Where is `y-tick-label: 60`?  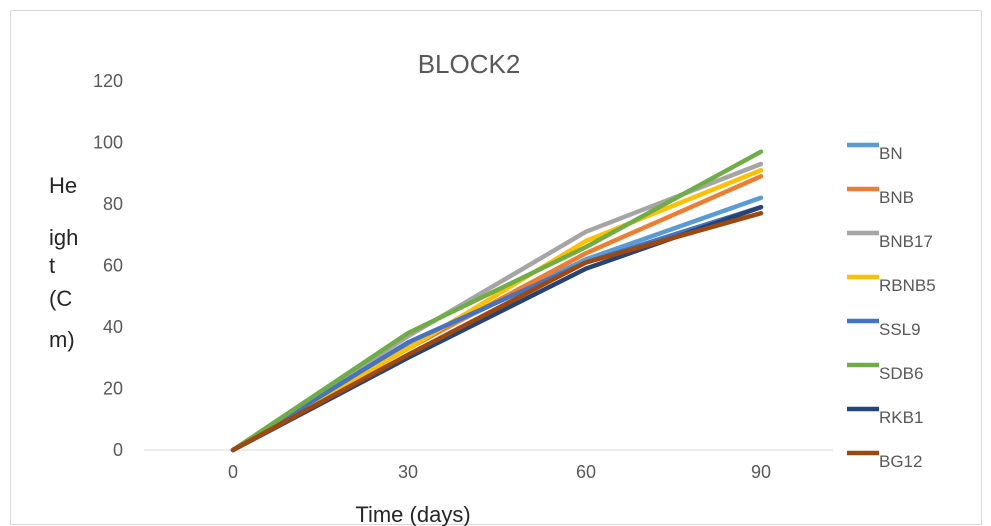
y-tick-label: 60 is located at coordinates (113, 266).